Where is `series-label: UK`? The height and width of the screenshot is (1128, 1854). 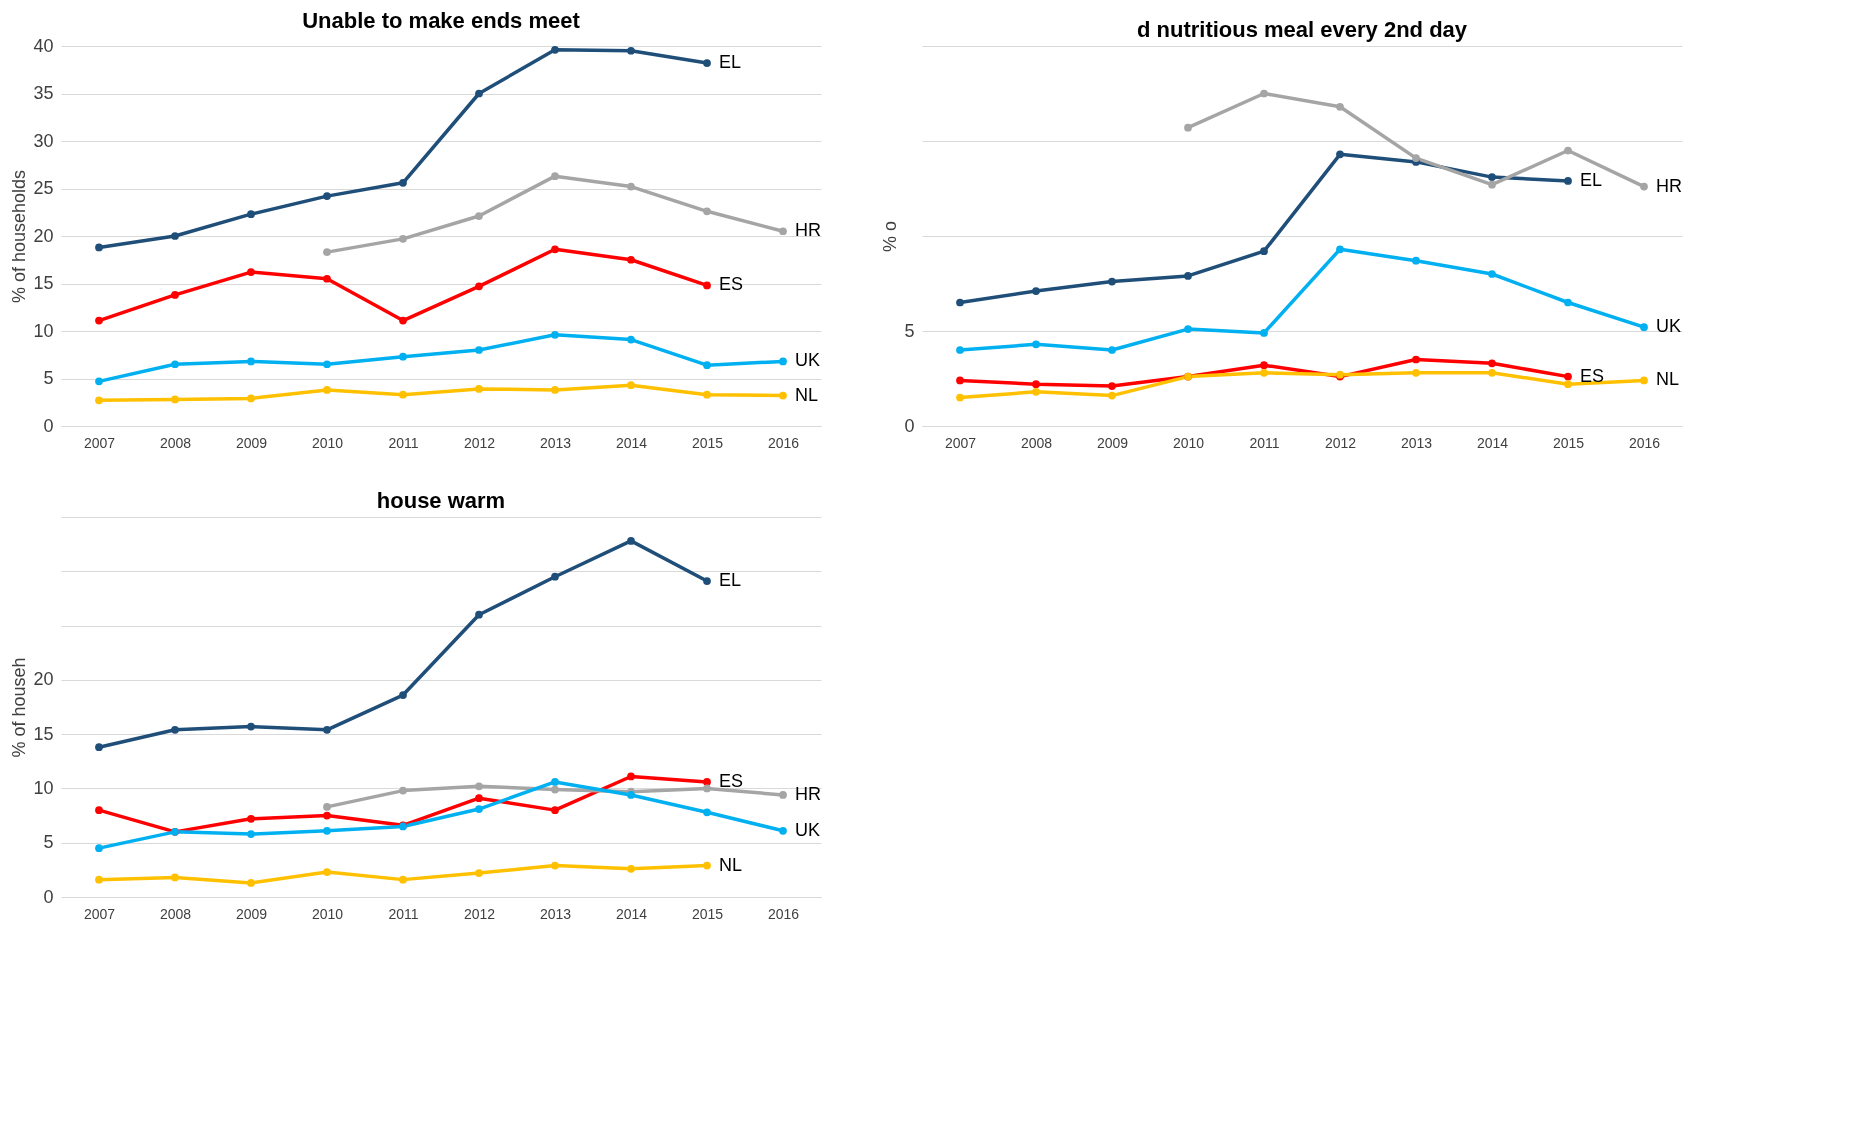
series-label: UK is located at coordinates (1669, 326).